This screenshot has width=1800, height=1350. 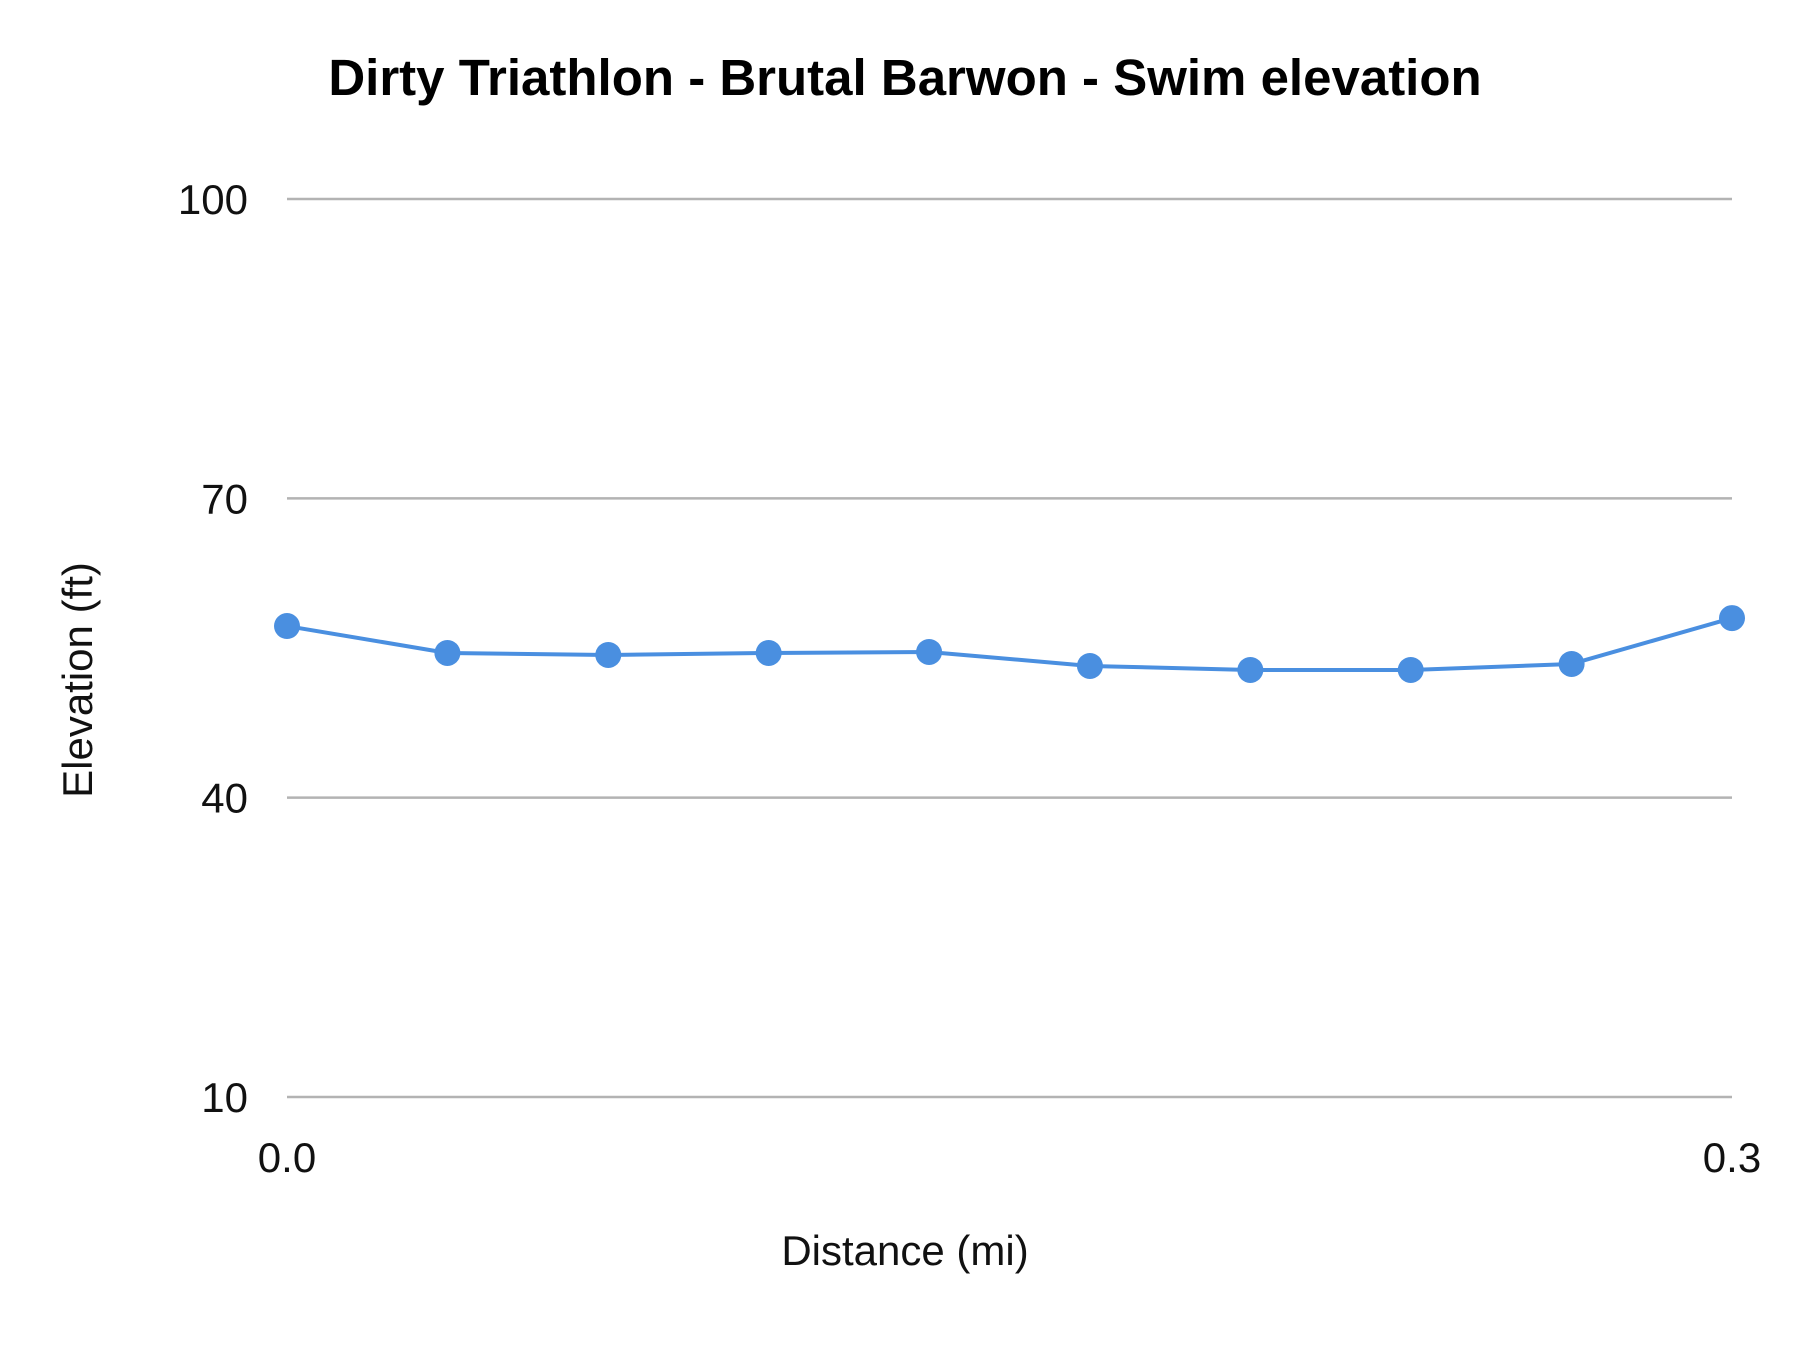 I want to click on x-tick-label: 0.3, so click(x=1732, y=1157).